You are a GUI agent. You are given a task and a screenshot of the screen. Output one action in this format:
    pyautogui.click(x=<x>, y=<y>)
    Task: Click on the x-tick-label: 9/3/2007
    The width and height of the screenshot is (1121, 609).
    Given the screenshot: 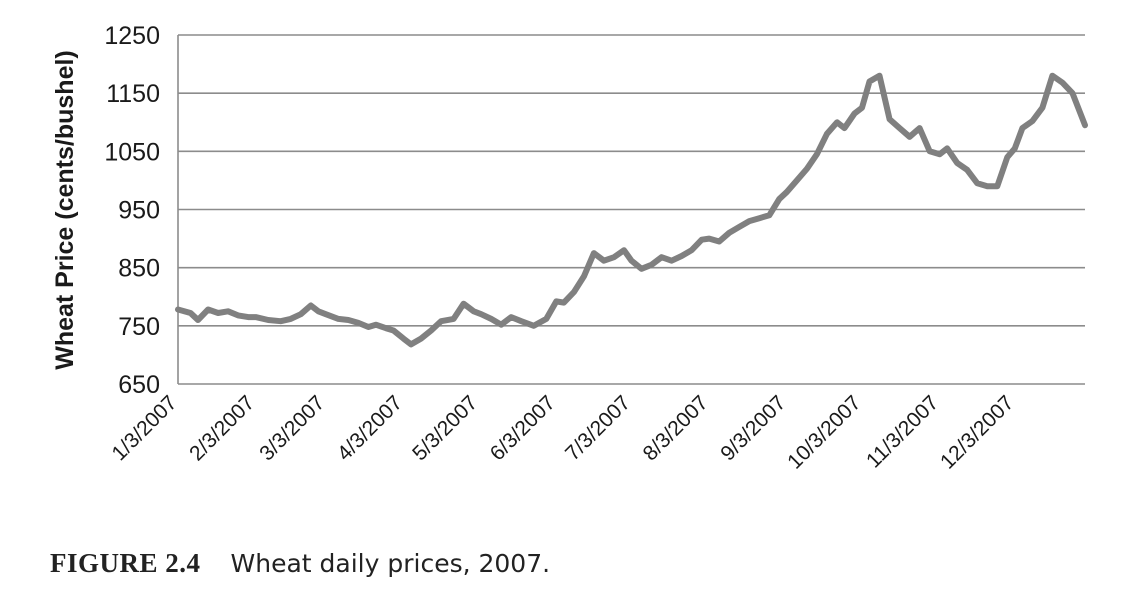 What is the action you would take?
    pyautogui.click(x=753, y=428)
    